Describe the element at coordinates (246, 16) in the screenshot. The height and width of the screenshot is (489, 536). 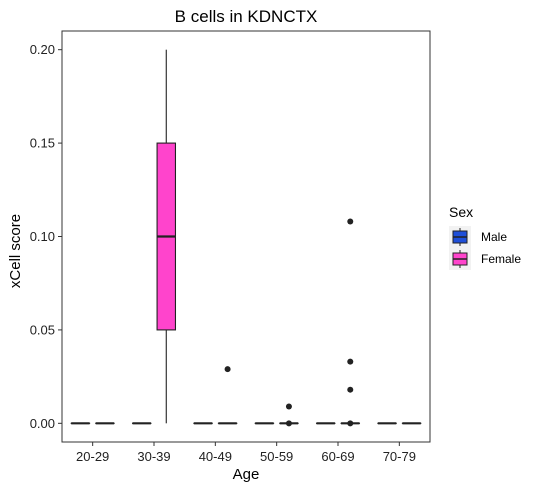
I see `chart-title: B cells in KDNCTX` at that location.